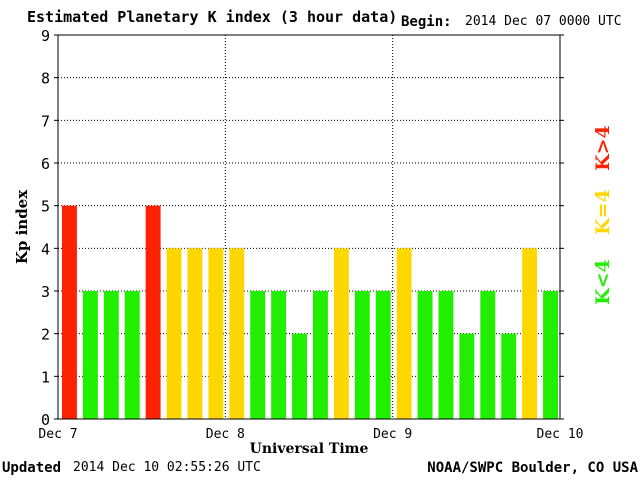  I want to click on legend: K<4 K=4 K>4, so click(603, 215).